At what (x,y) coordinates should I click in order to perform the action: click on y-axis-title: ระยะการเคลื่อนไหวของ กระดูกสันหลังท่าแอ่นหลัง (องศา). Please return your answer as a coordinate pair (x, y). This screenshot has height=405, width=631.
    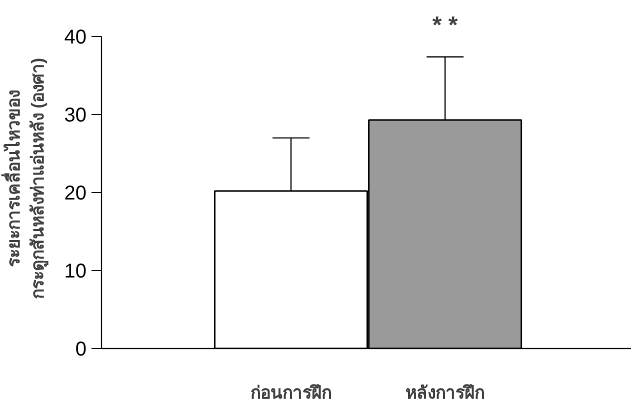
    Looking at the image, I should click on (25, 179).